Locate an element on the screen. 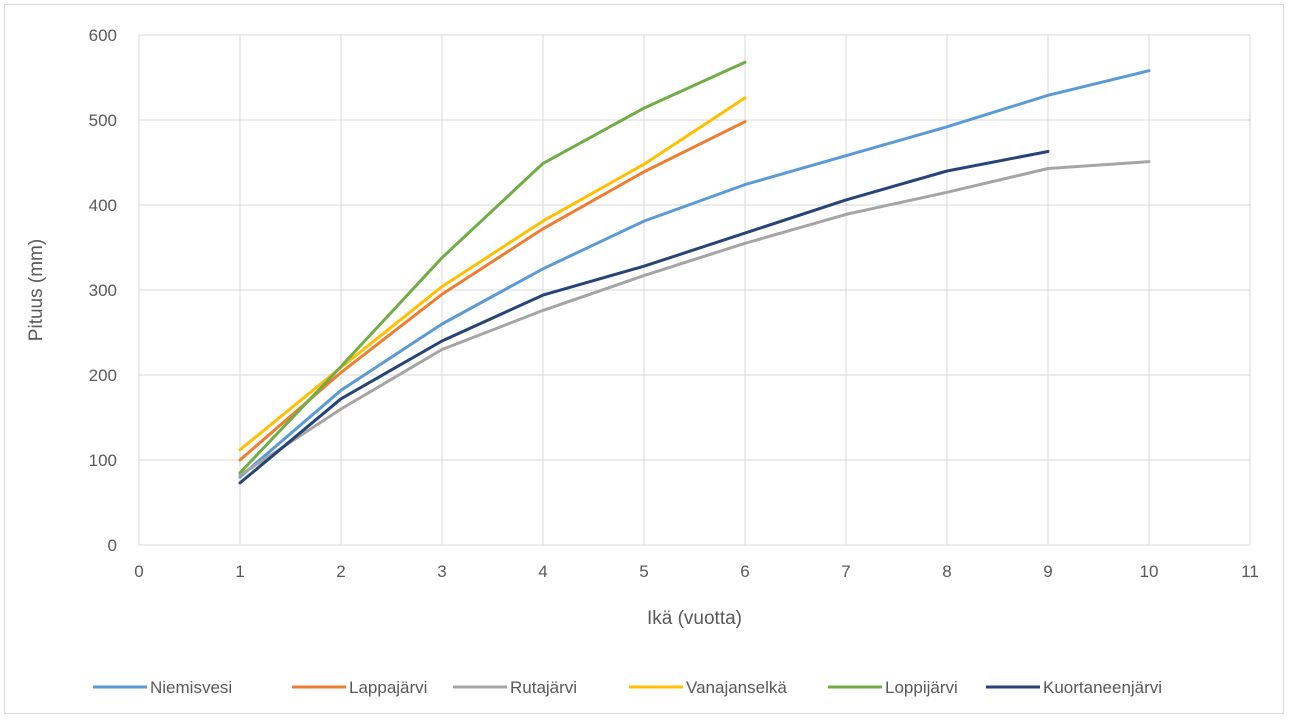 Image resolution: width=1290 pixels, height=720 pixels. y-tick-label: 400 is located at coordinates (103, 205).